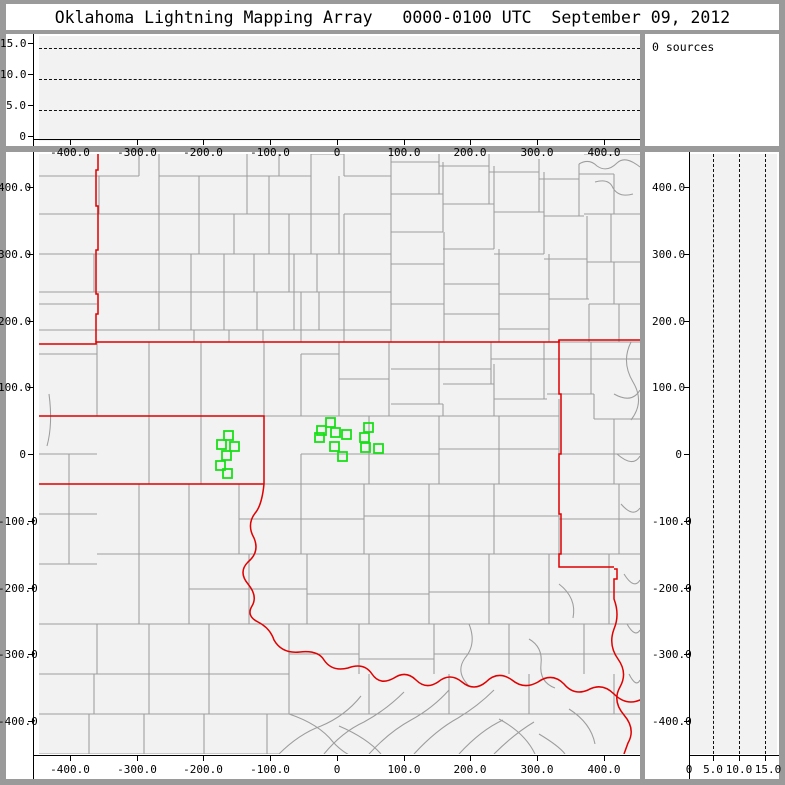 Image resolution: width=785 pixels, height=785 pixels. What do you see at coordinates (16, 387) in the screenshot?
I see `map-ytick-label-100: 100.0` at bounding box center [16, 387].